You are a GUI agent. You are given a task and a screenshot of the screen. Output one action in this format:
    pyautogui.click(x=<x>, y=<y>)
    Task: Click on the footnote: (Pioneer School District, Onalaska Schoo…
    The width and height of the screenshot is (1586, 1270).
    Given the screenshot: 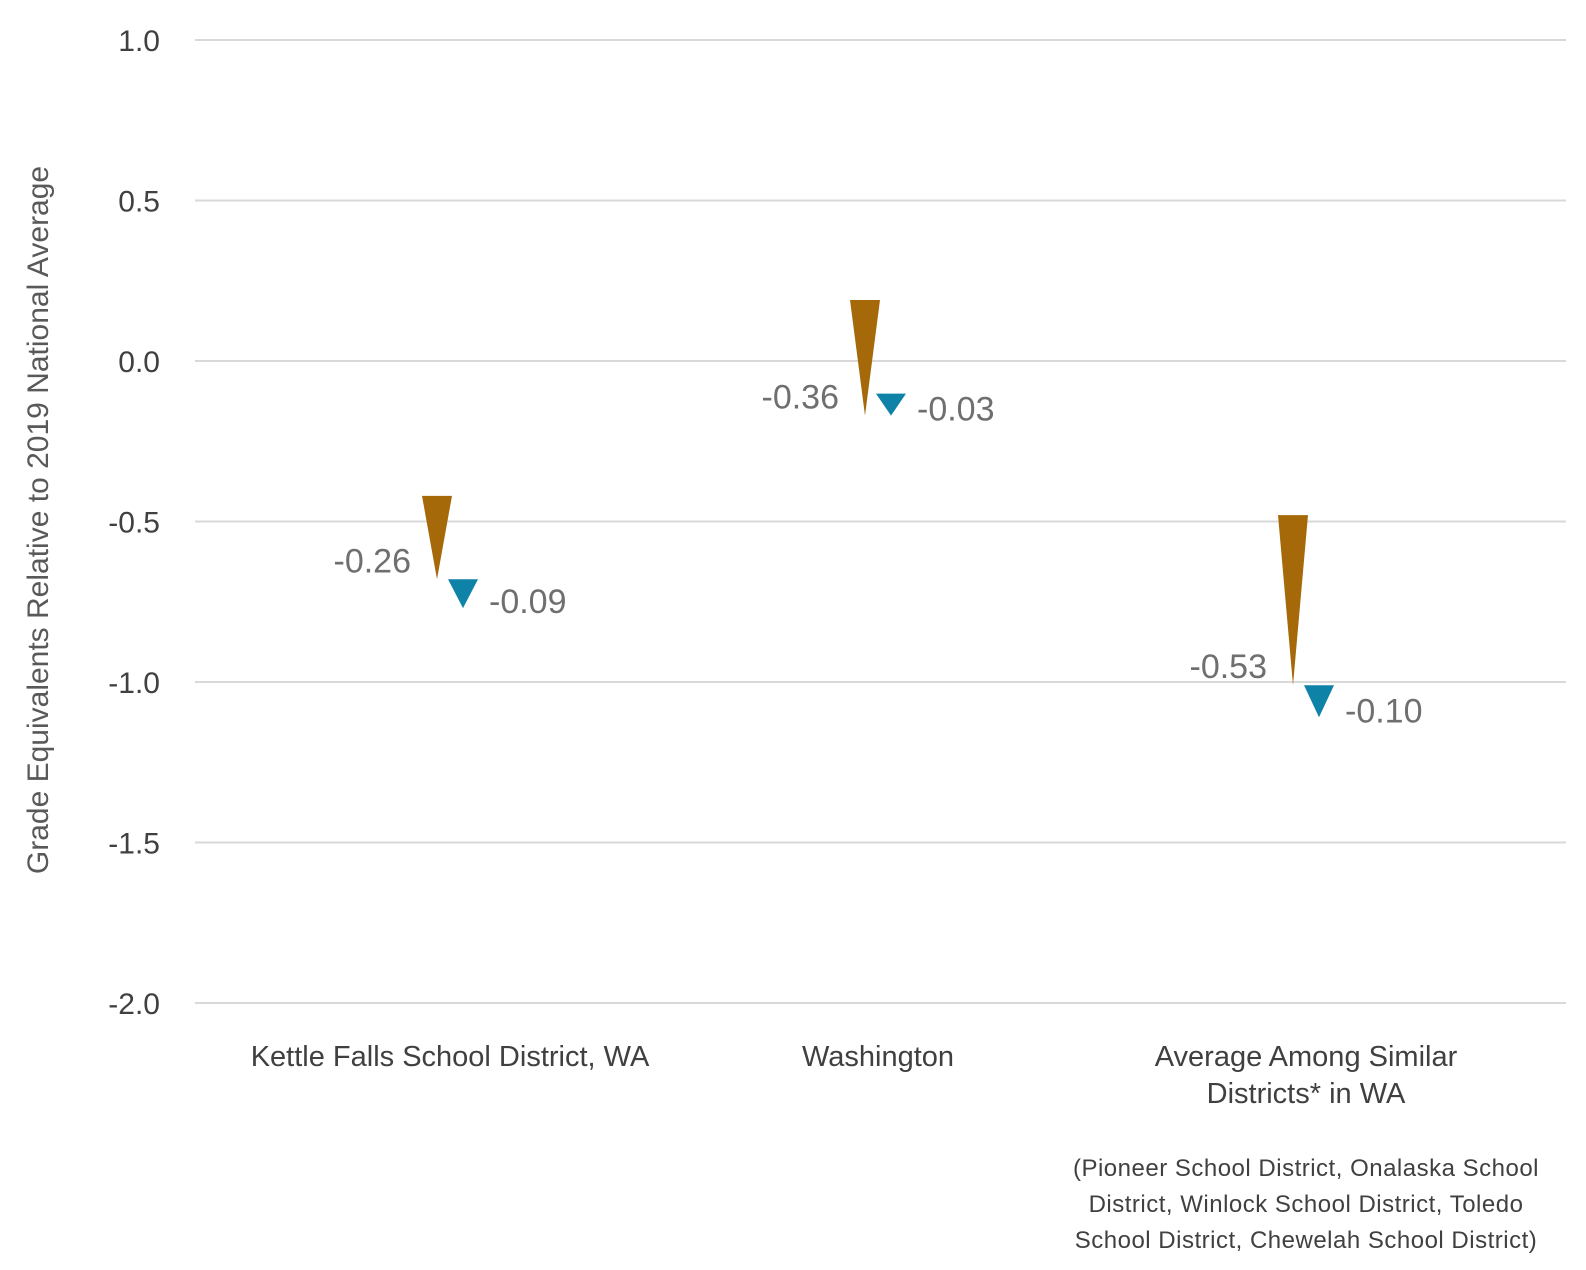 What is the action you would take?
    pyautogui.click(x=1306, y=1204)
    